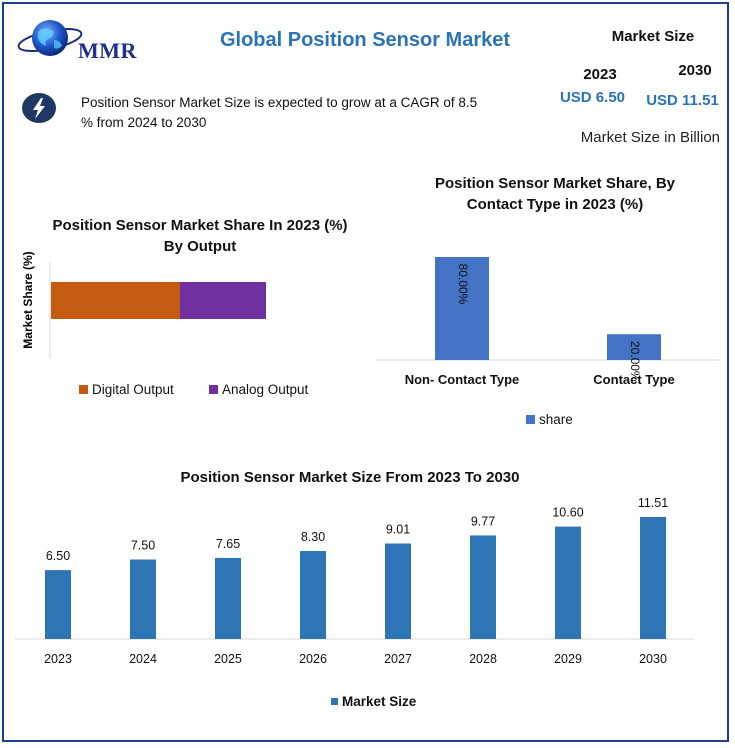  I want to click on category-label: Non- Contact Type, so click(462, 379).